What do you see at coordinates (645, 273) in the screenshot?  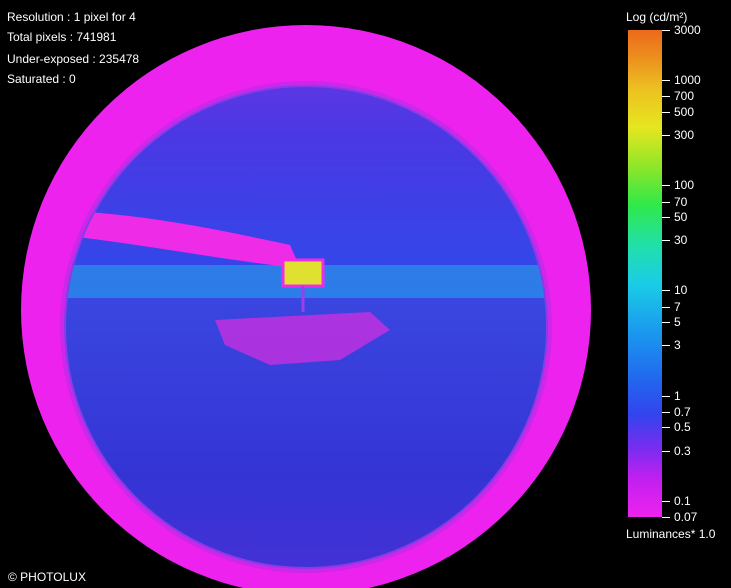 I see `luminance-colorbar` at bounding box center [645, 273].